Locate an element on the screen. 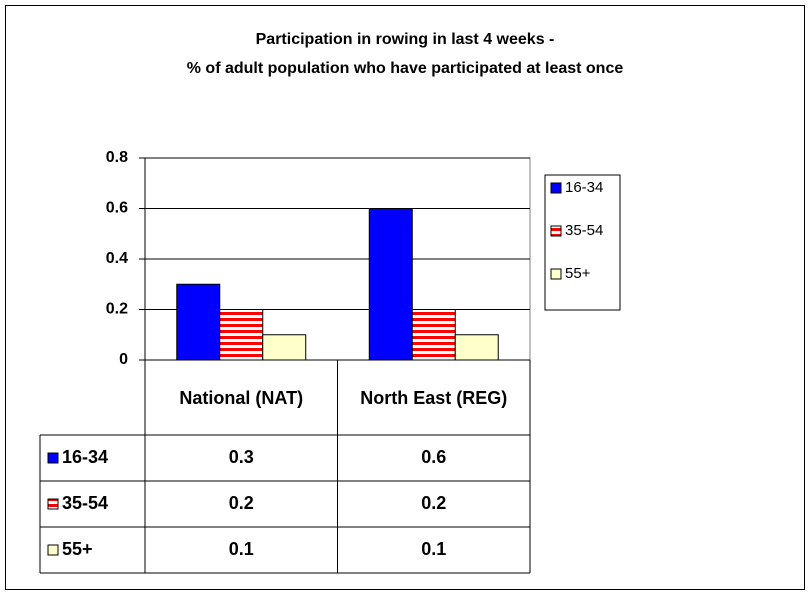 This screenshot has height=601, width=811. legend-label: 55+ is located at coordinates (578, 273).